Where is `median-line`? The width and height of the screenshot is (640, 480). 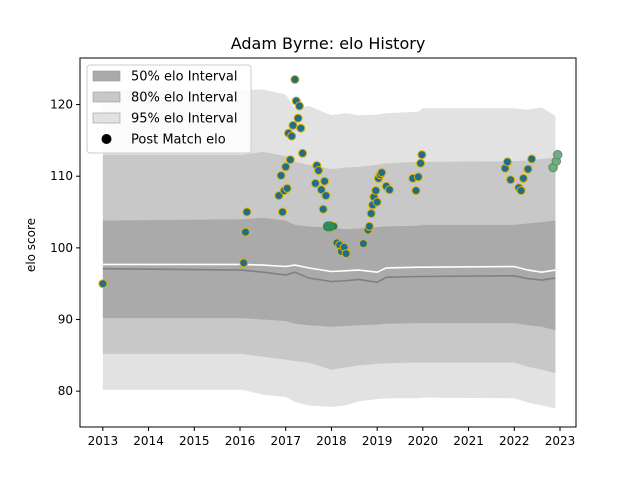
median-line is located at coordinates (329, 275).